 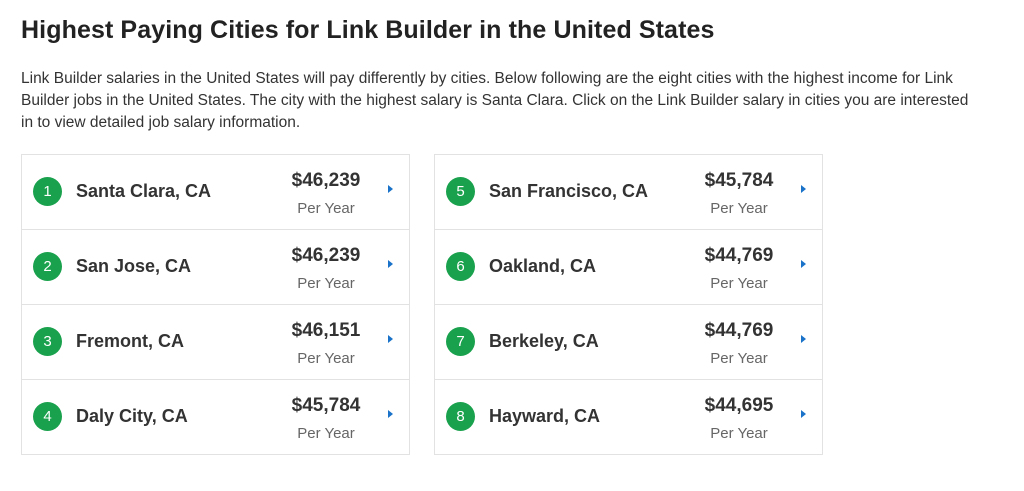 I want to click on city-row: 3 Fremont, CA $46,151 Per Year, so click(x=215, y=341).